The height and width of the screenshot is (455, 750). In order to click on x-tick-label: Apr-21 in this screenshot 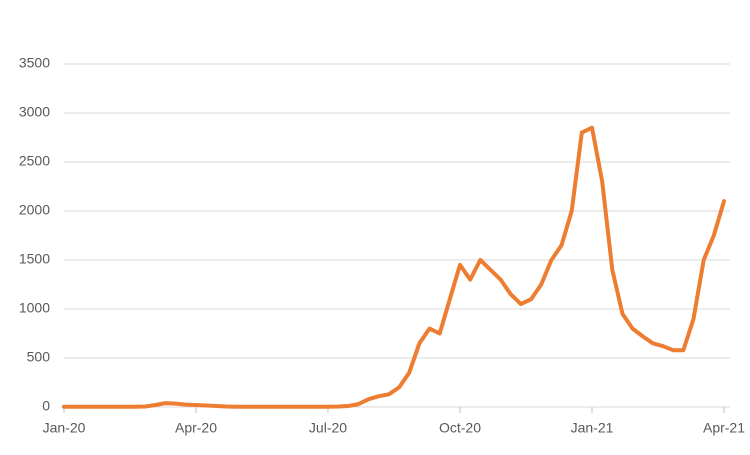, I will do `click(724, 428)`.